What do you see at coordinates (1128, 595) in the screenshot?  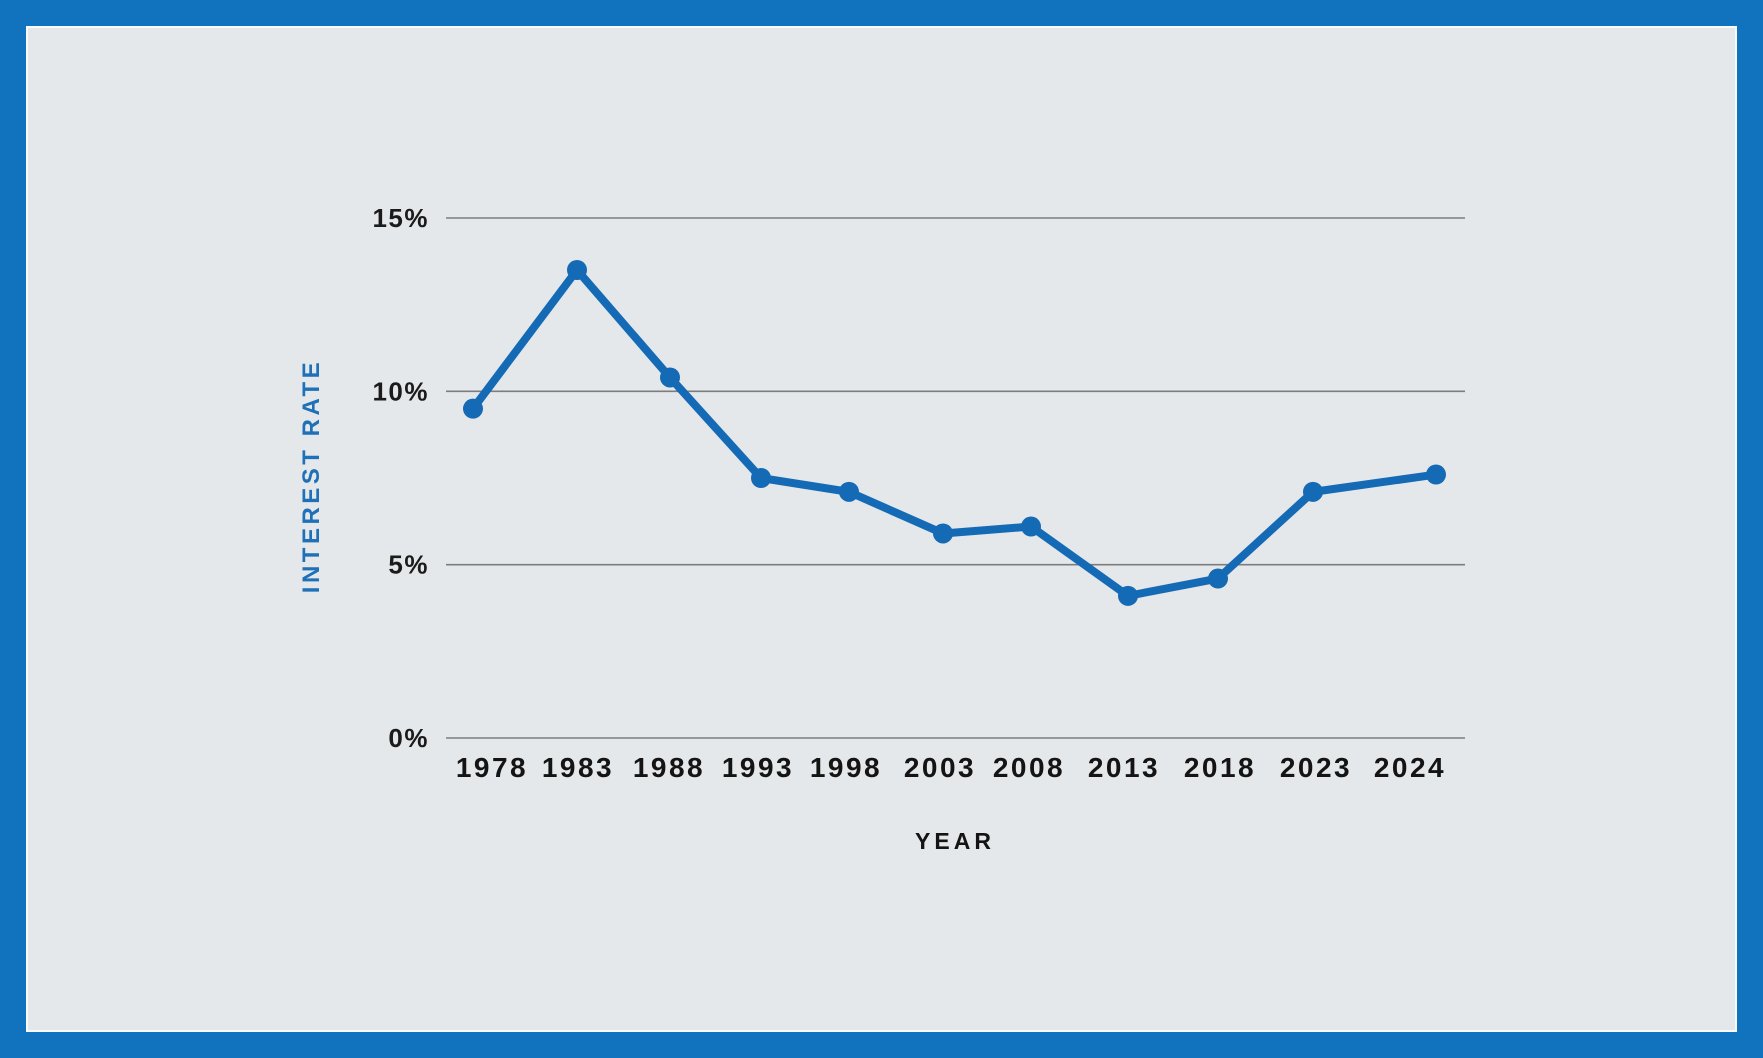 I see `data-point-2013` at bounding box center [1128, 595].